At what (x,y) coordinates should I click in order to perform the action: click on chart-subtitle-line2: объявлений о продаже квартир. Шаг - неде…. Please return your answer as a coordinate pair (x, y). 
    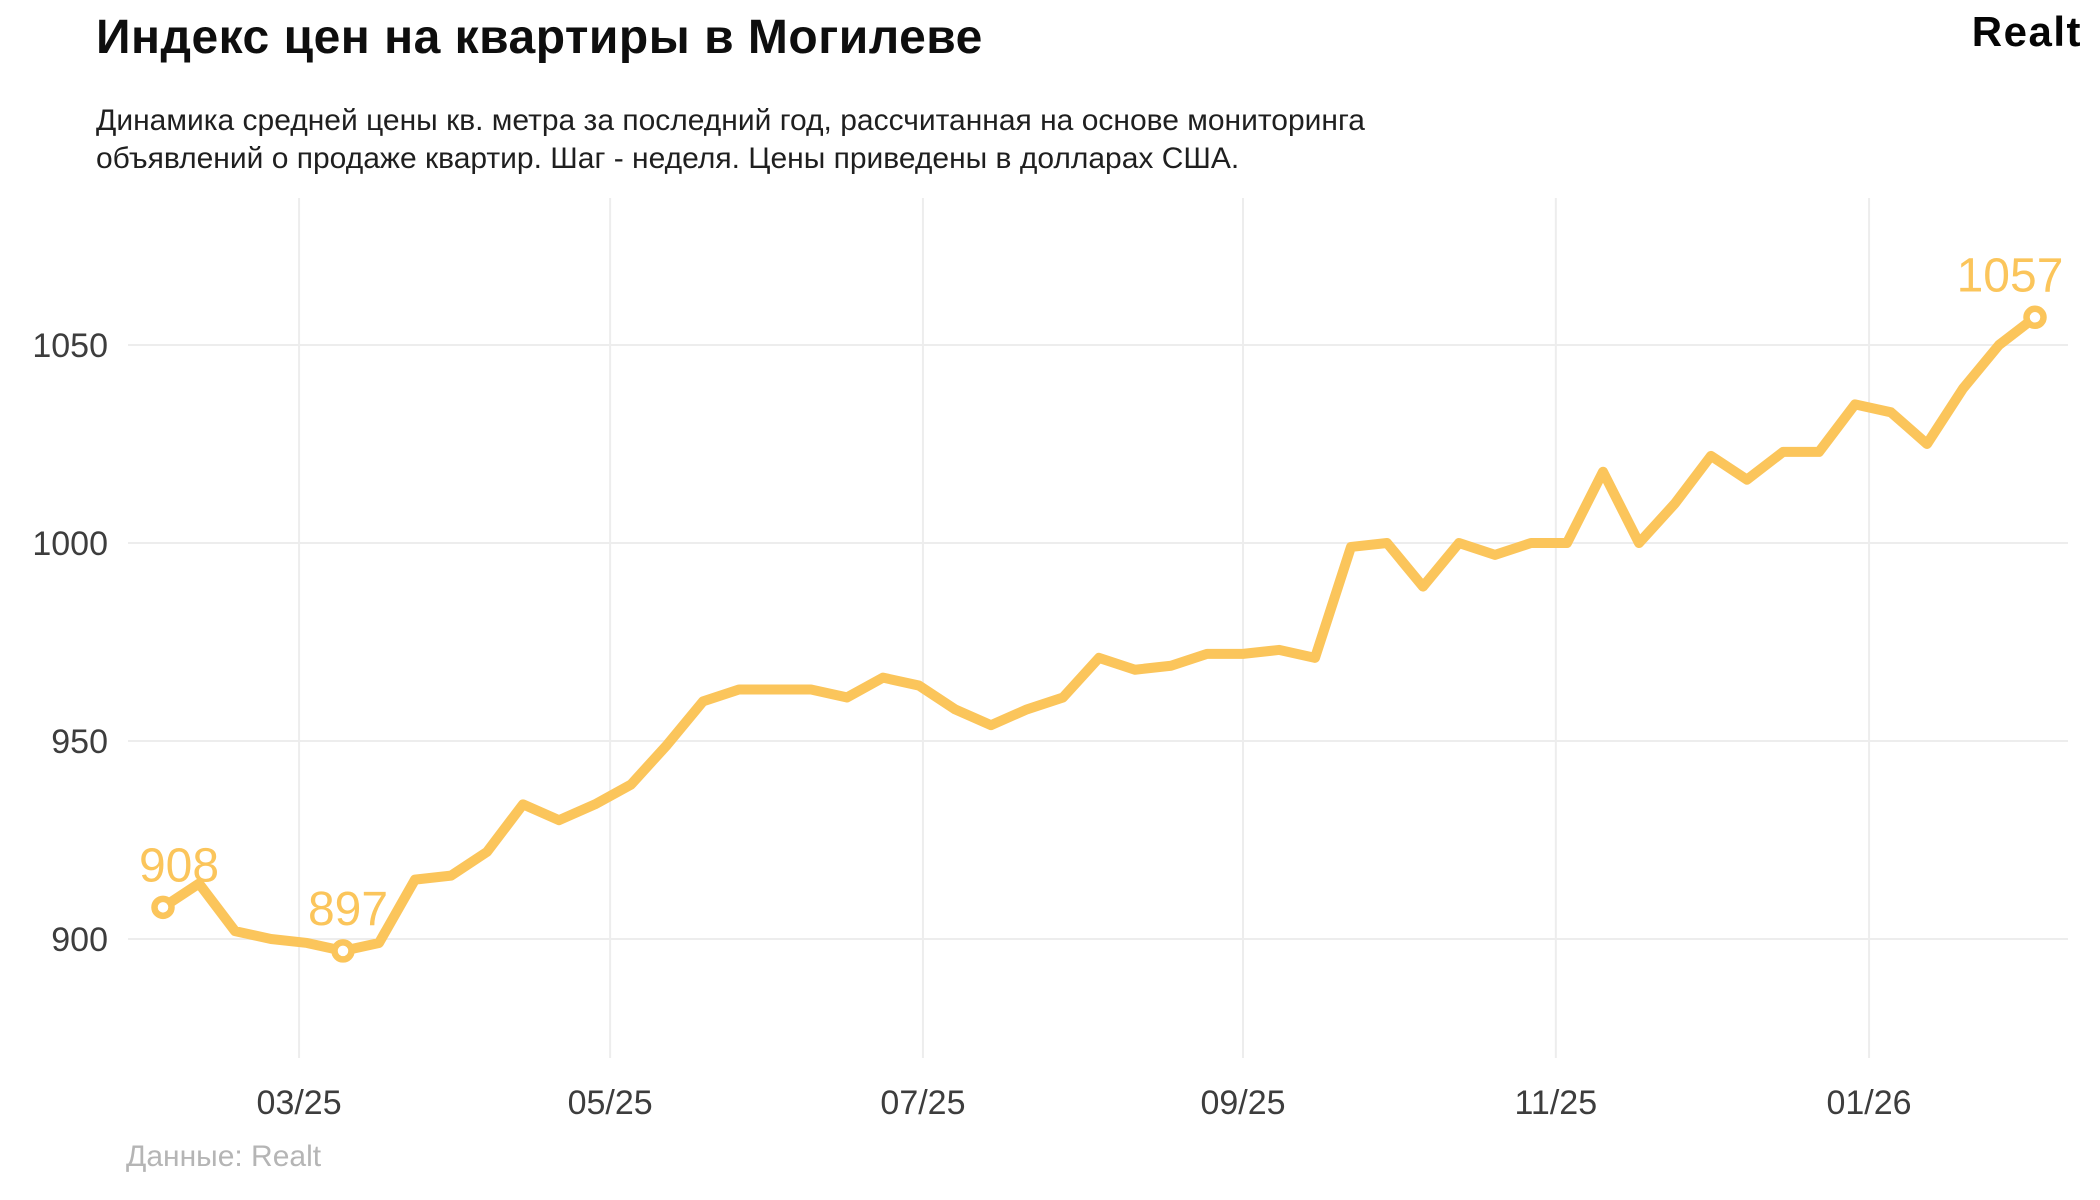
    Looking at the image, I should click on (668, 158).